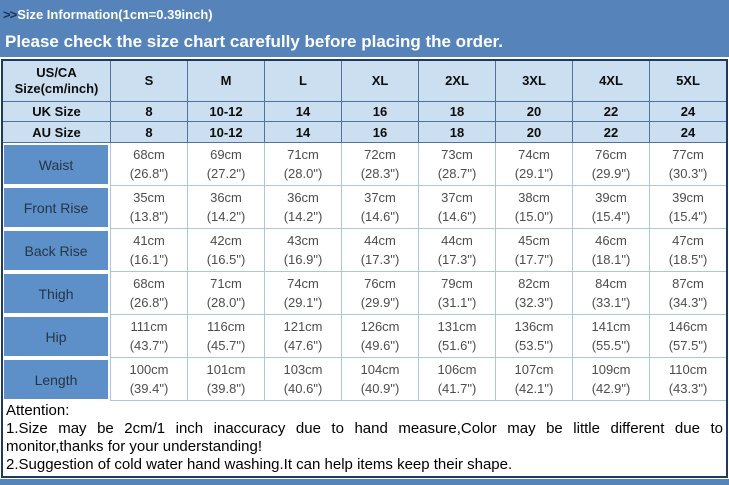 The height and width of the screenshot is (485, 729). I want to click on measurement-value-cell: 47cm (18.5"), so click(687, 250).